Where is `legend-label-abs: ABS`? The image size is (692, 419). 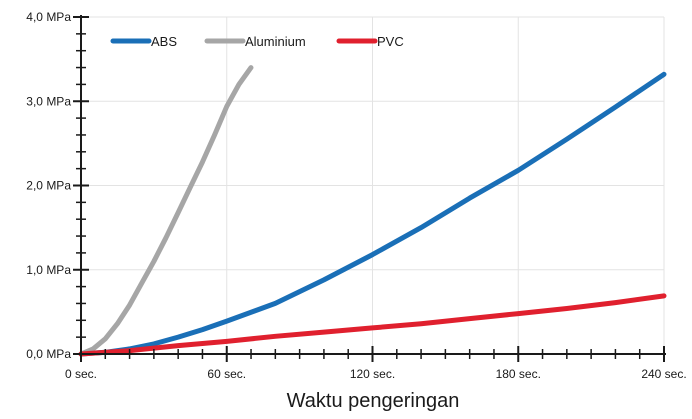
legend-label-abs: ABS is located at coordinates (164, 41).